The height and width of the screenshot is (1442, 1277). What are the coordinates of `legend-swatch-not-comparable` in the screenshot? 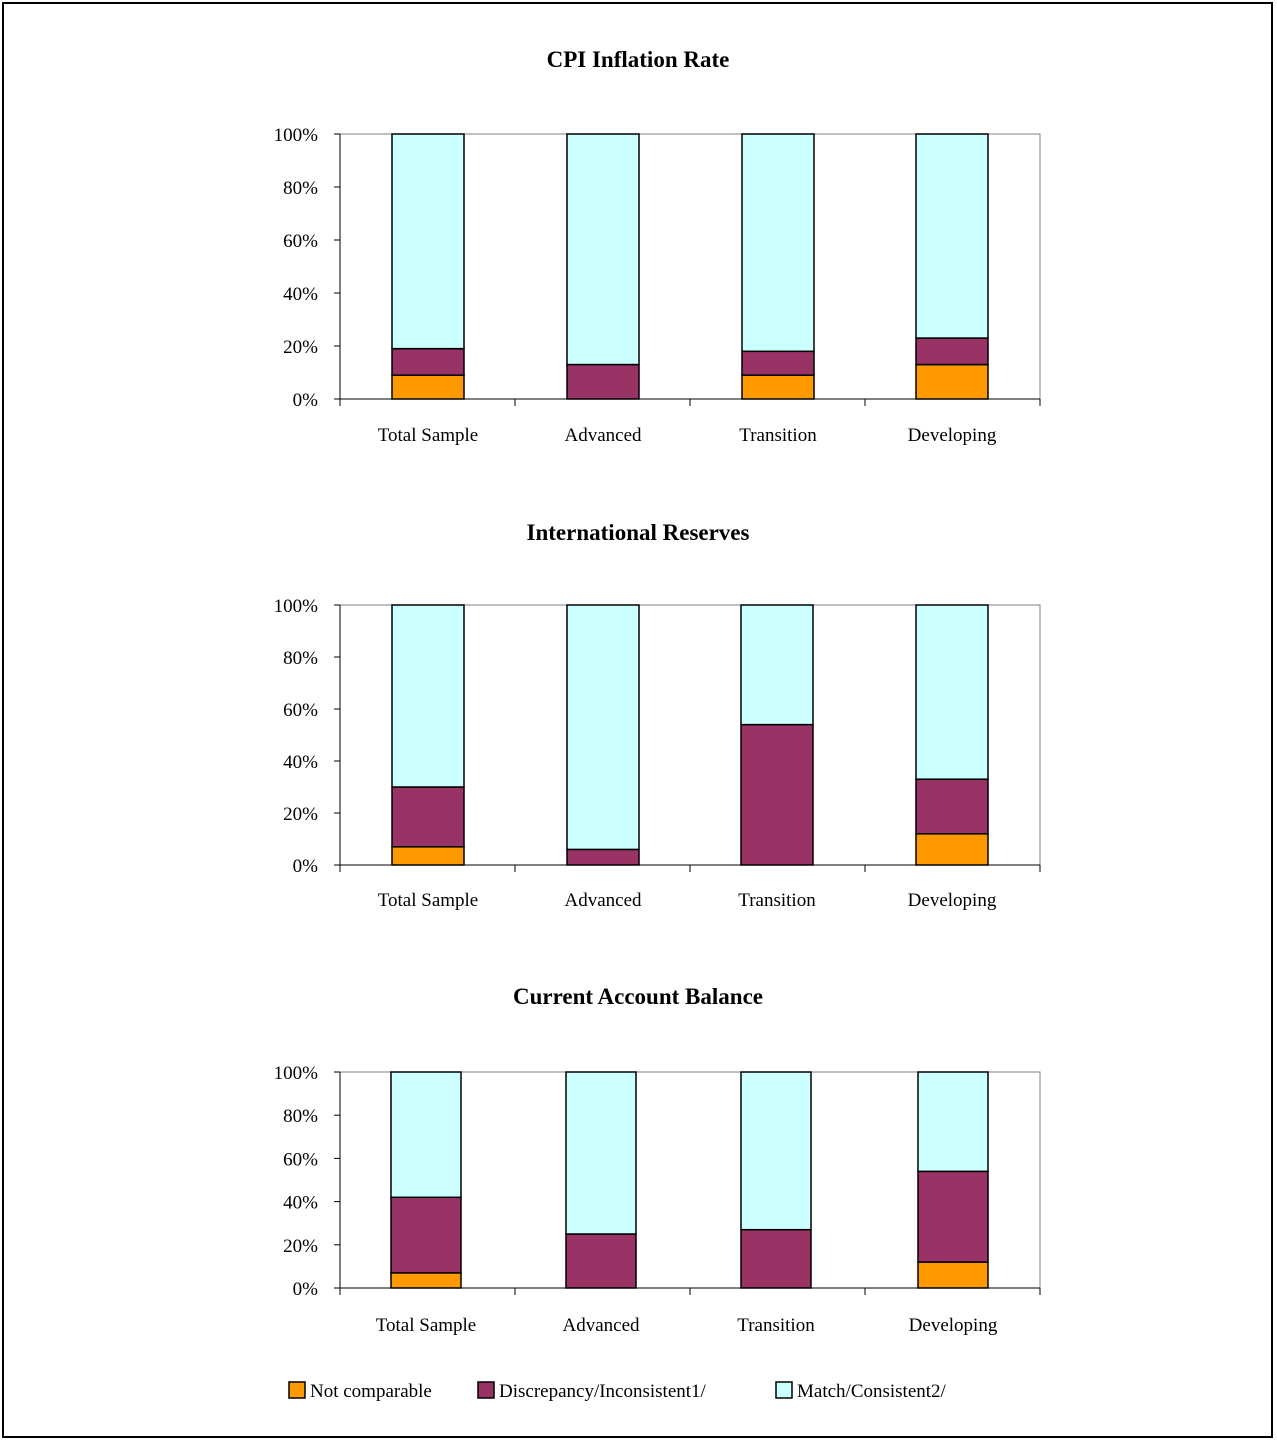 It's located at (297, 1390).